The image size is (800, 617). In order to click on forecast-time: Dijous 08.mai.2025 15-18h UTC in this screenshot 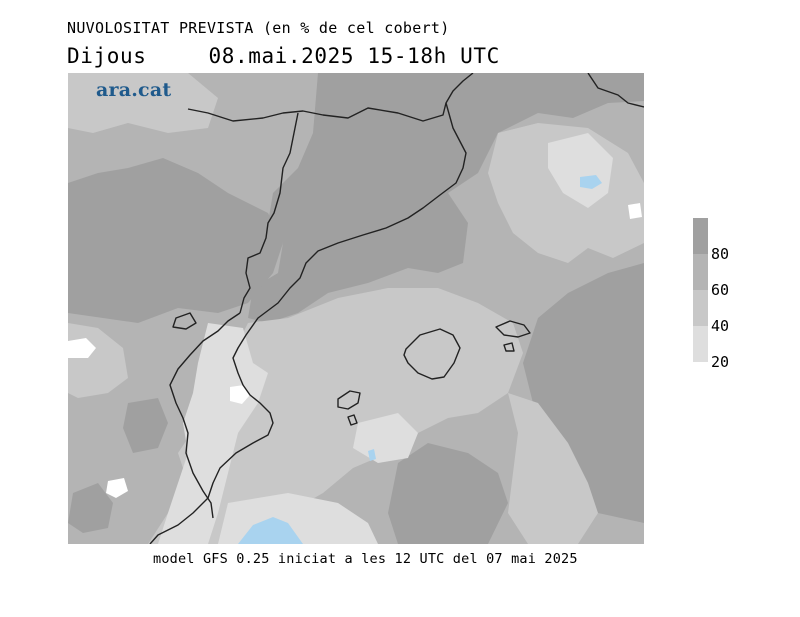, I will do `click(283, 56)`.